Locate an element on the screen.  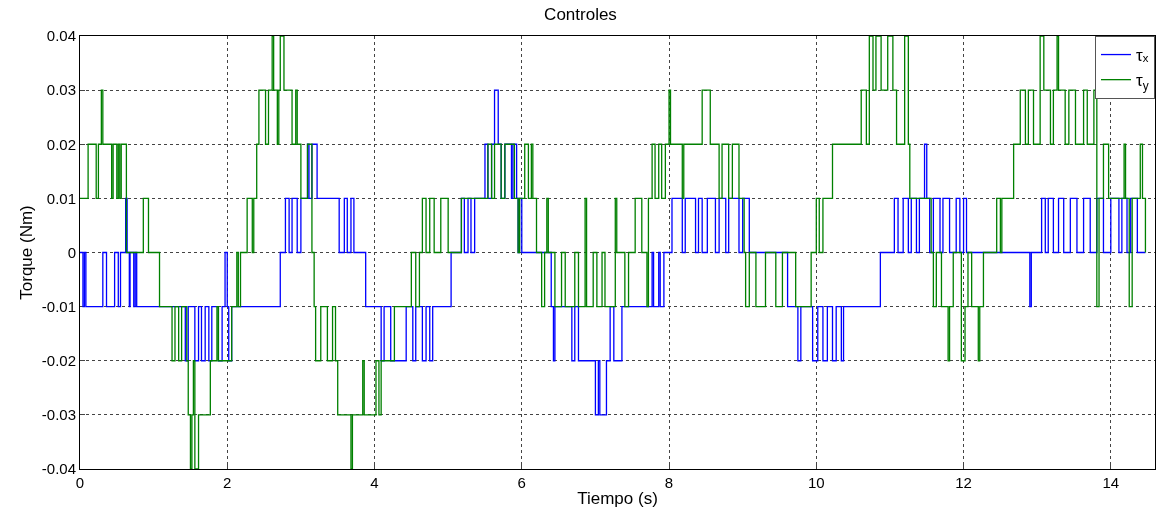
legend-label: τₓ is located at coordinates (1142, 56).